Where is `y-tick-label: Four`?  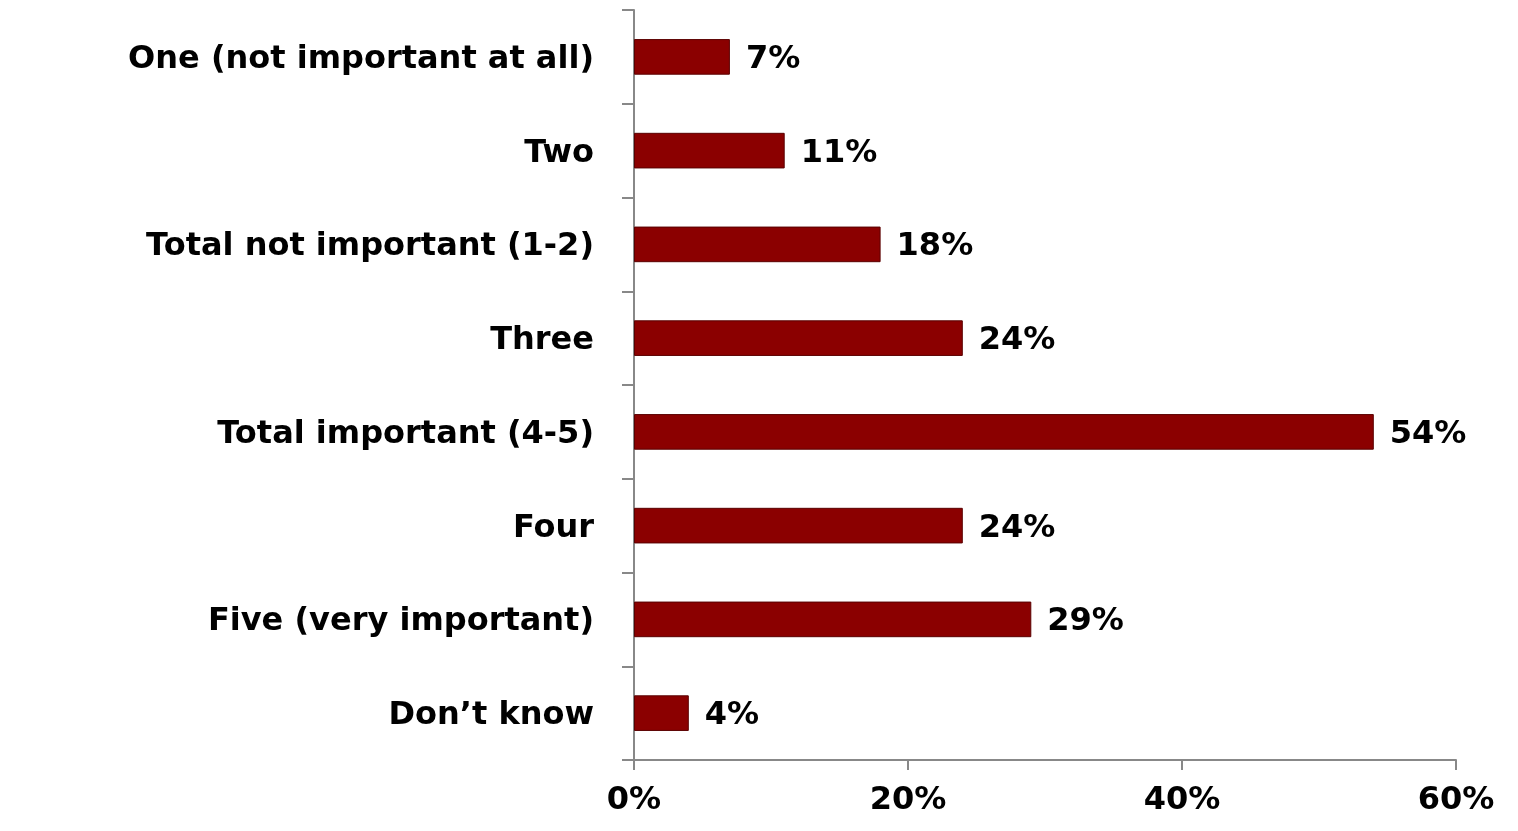 y-tick-label: Four is located at coordinates (553, 525).